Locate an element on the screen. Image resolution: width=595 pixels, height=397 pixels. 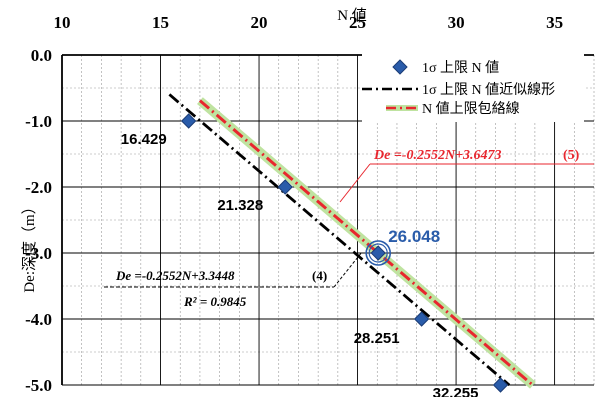
x-axis-title: N 値 is located at coordinates (352, 15).